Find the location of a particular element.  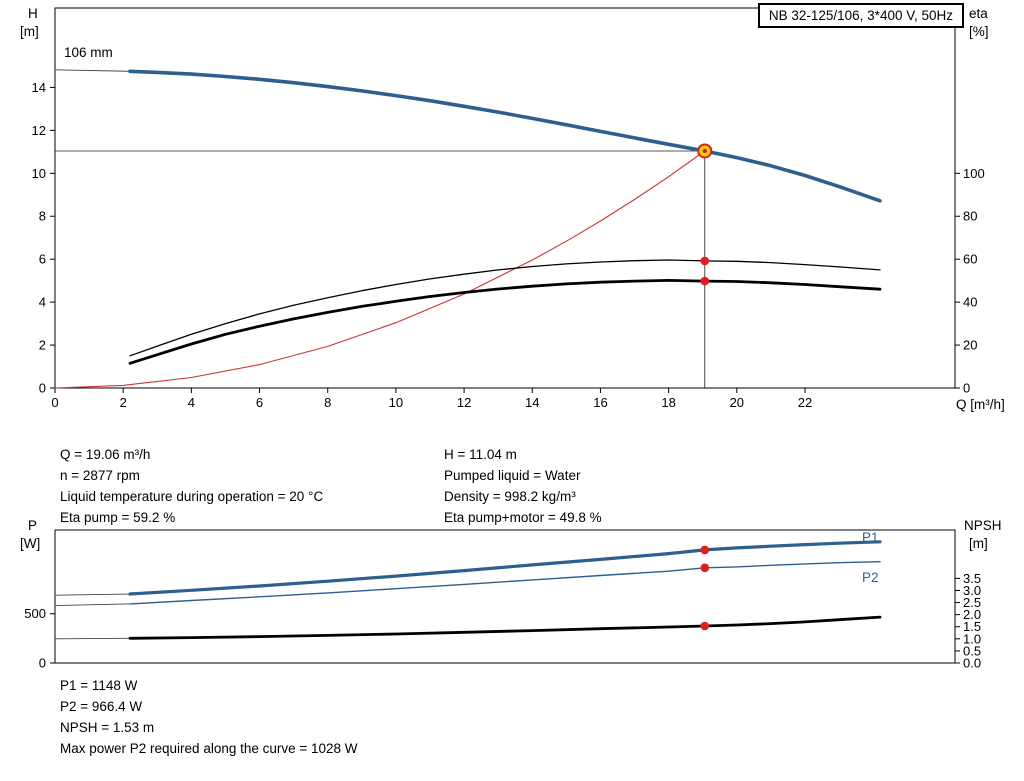

impeller-diameter-label: 106 mm is located at coordinates (88, 52).